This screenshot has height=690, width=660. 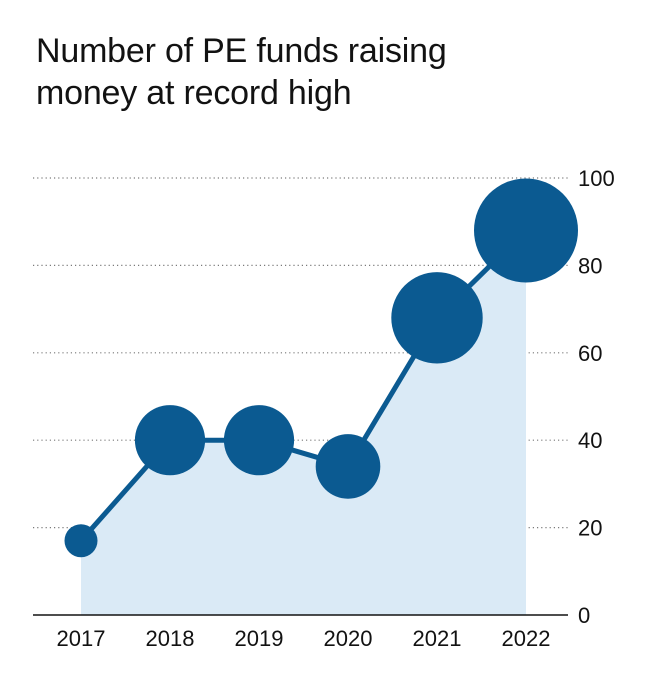 What do you see at coordinates (348, 466) in the screenshot?
I see `data-point-2020` at bounding box center [348, 466].